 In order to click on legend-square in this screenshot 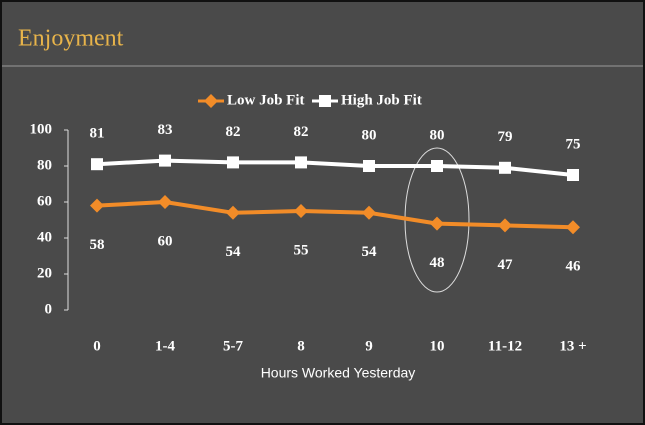, I will do `click(325, 101)`.